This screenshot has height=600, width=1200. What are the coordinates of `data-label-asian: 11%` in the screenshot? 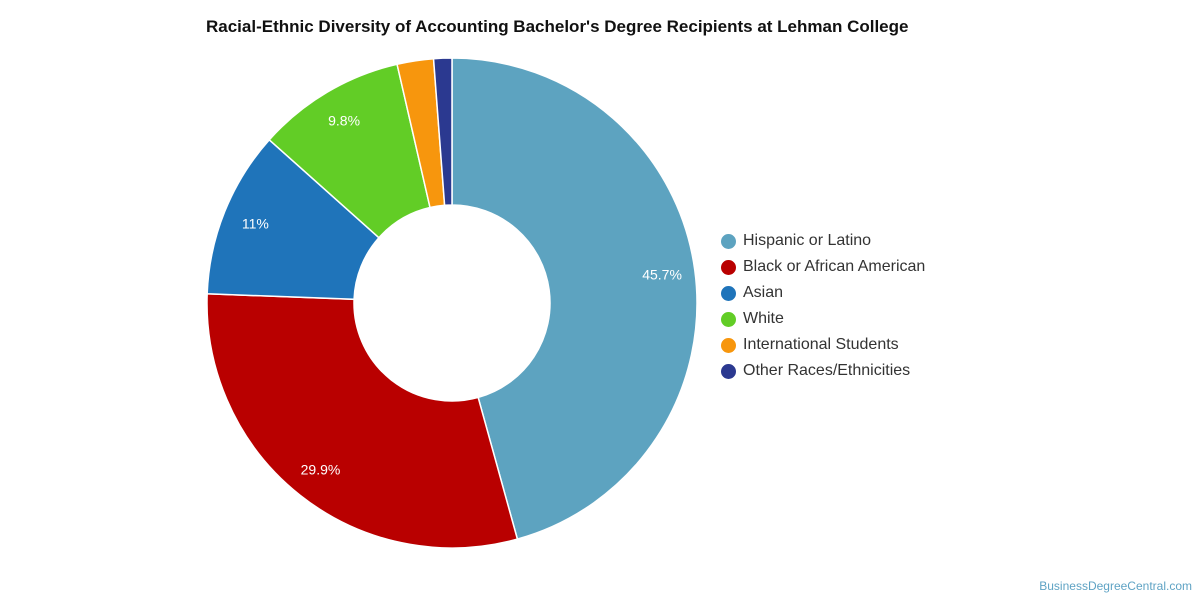 It's located at (255, 224).